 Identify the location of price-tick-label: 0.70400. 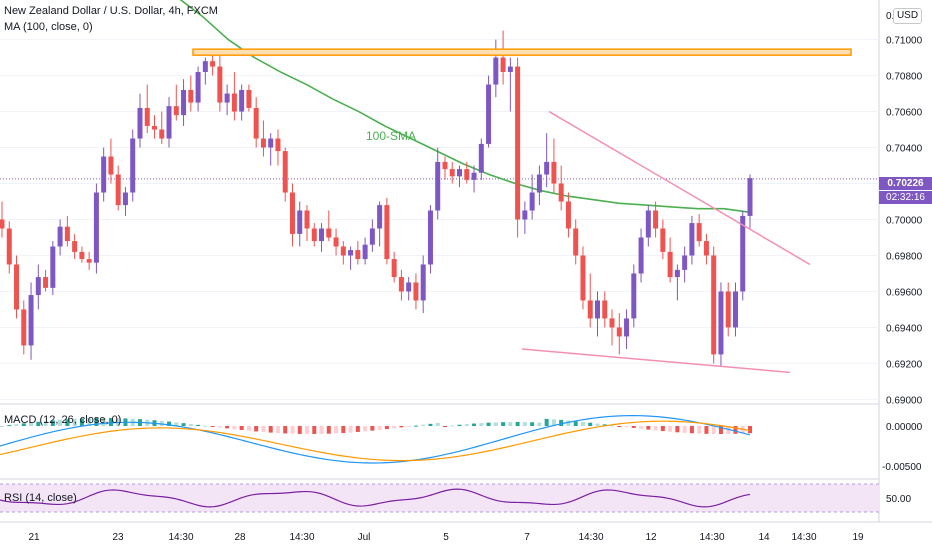
(904, 149).